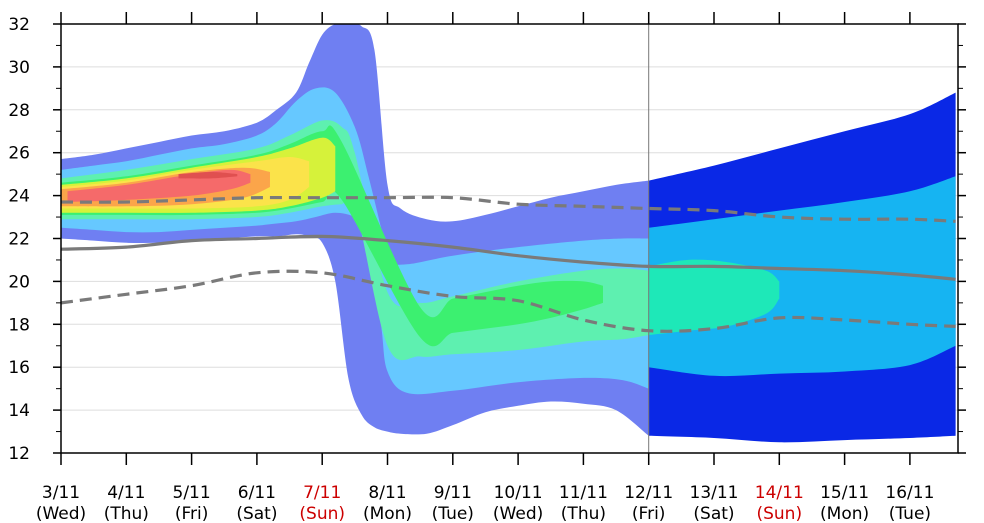 The height and width of the screenshot is (523, 984). I want to click on x-date-label: 14/11, so click(779, 493).